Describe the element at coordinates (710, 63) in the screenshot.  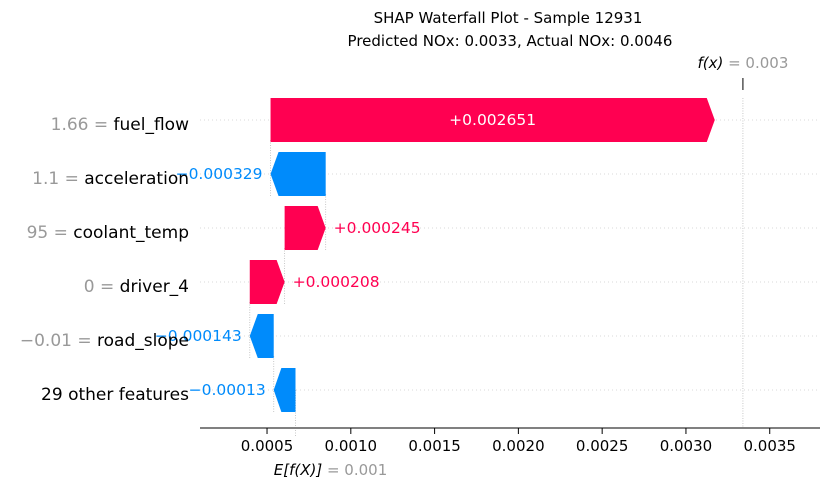
I see `fx-label: f(x)` at that location.